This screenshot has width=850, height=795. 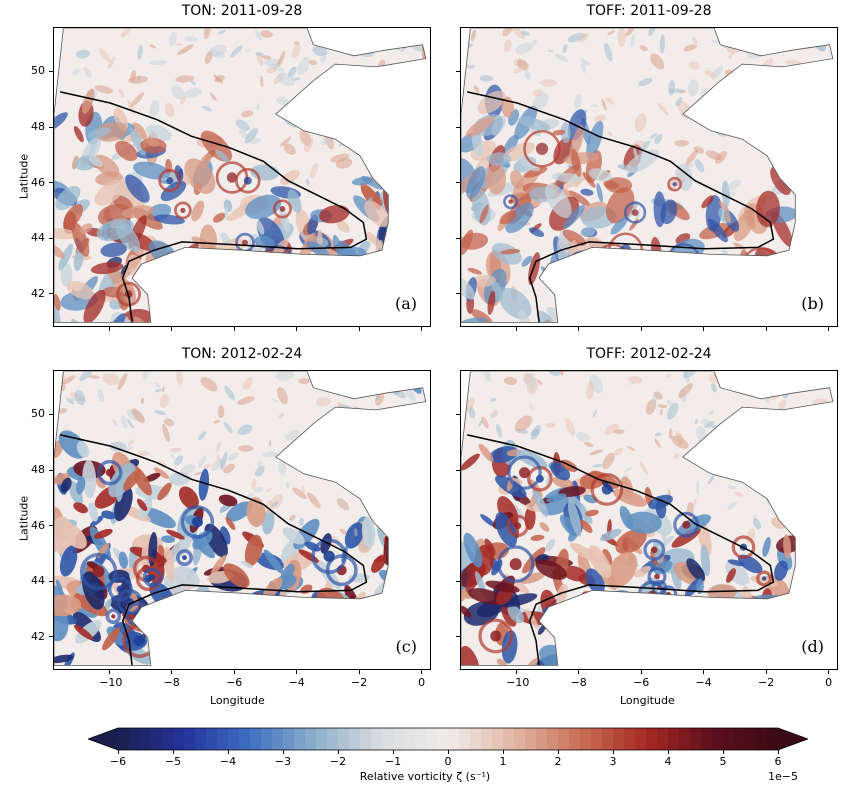 I want to click on x-tick-label: −10, so click(x=111, y=682).